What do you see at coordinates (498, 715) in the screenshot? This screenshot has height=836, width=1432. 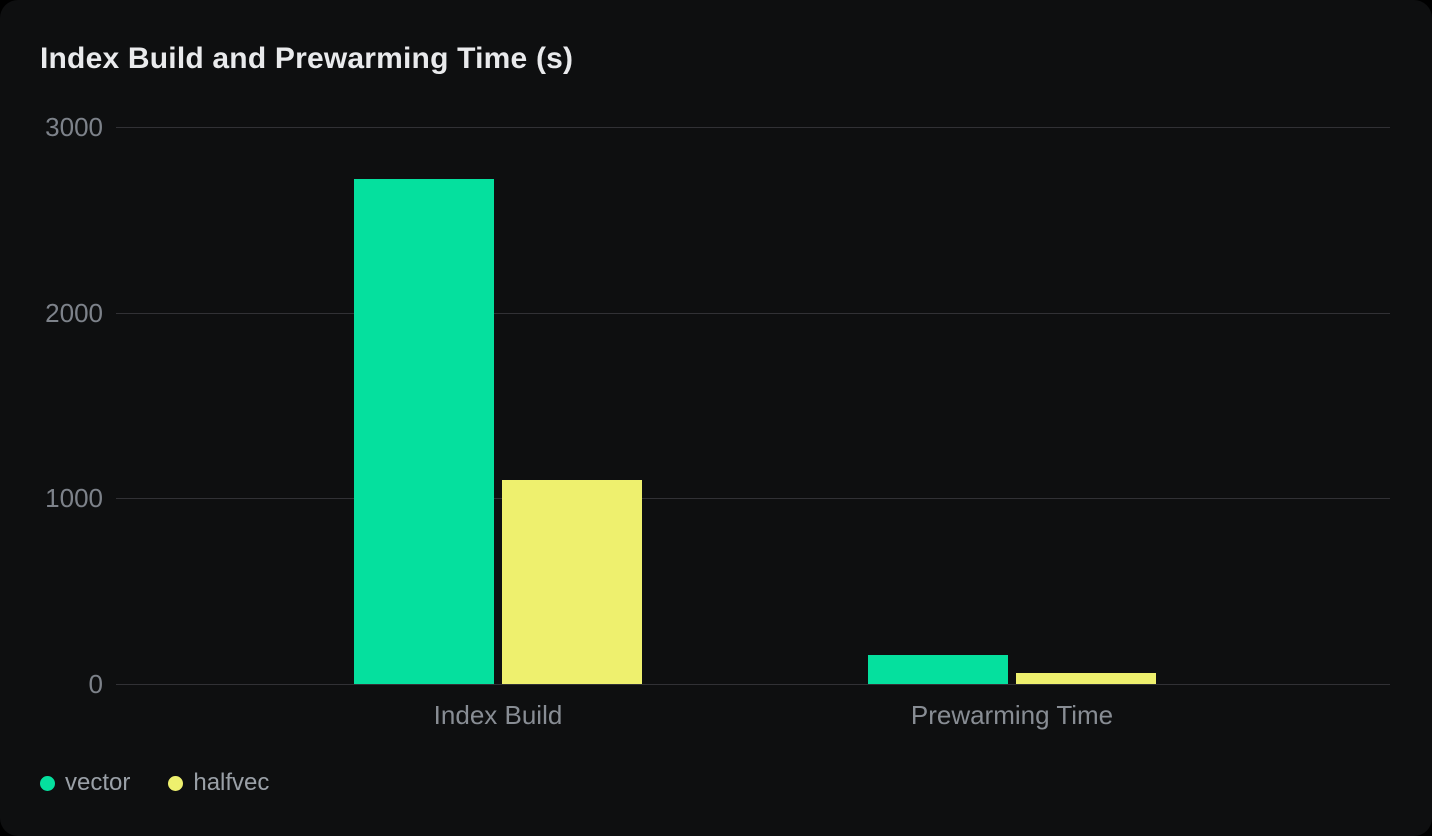 I see `x-axis-category-label-index-build: Index Build` at bounding box center [498, 715].